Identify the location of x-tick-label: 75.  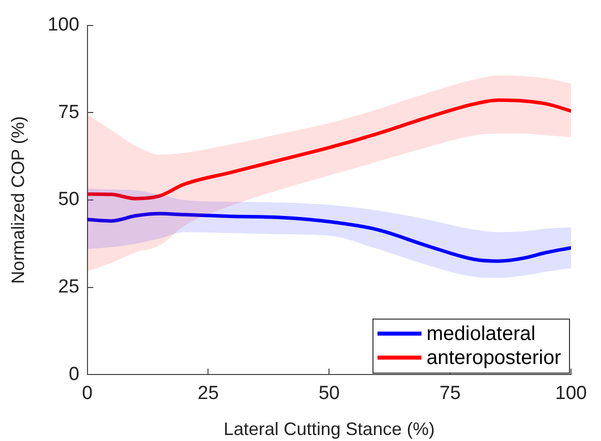
(450, 393).